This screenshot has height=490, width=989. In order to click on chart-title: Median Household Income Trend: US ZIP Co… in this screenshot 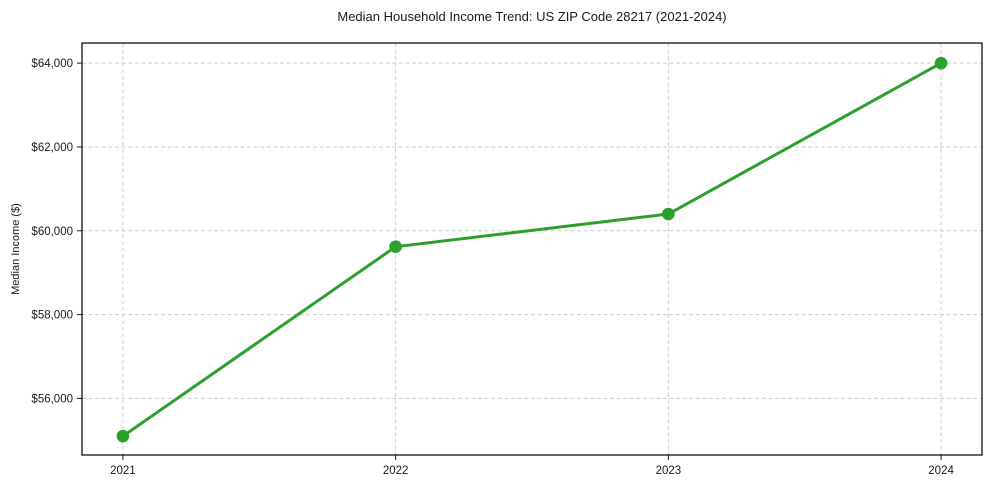, I will do `click(532, 16)`.